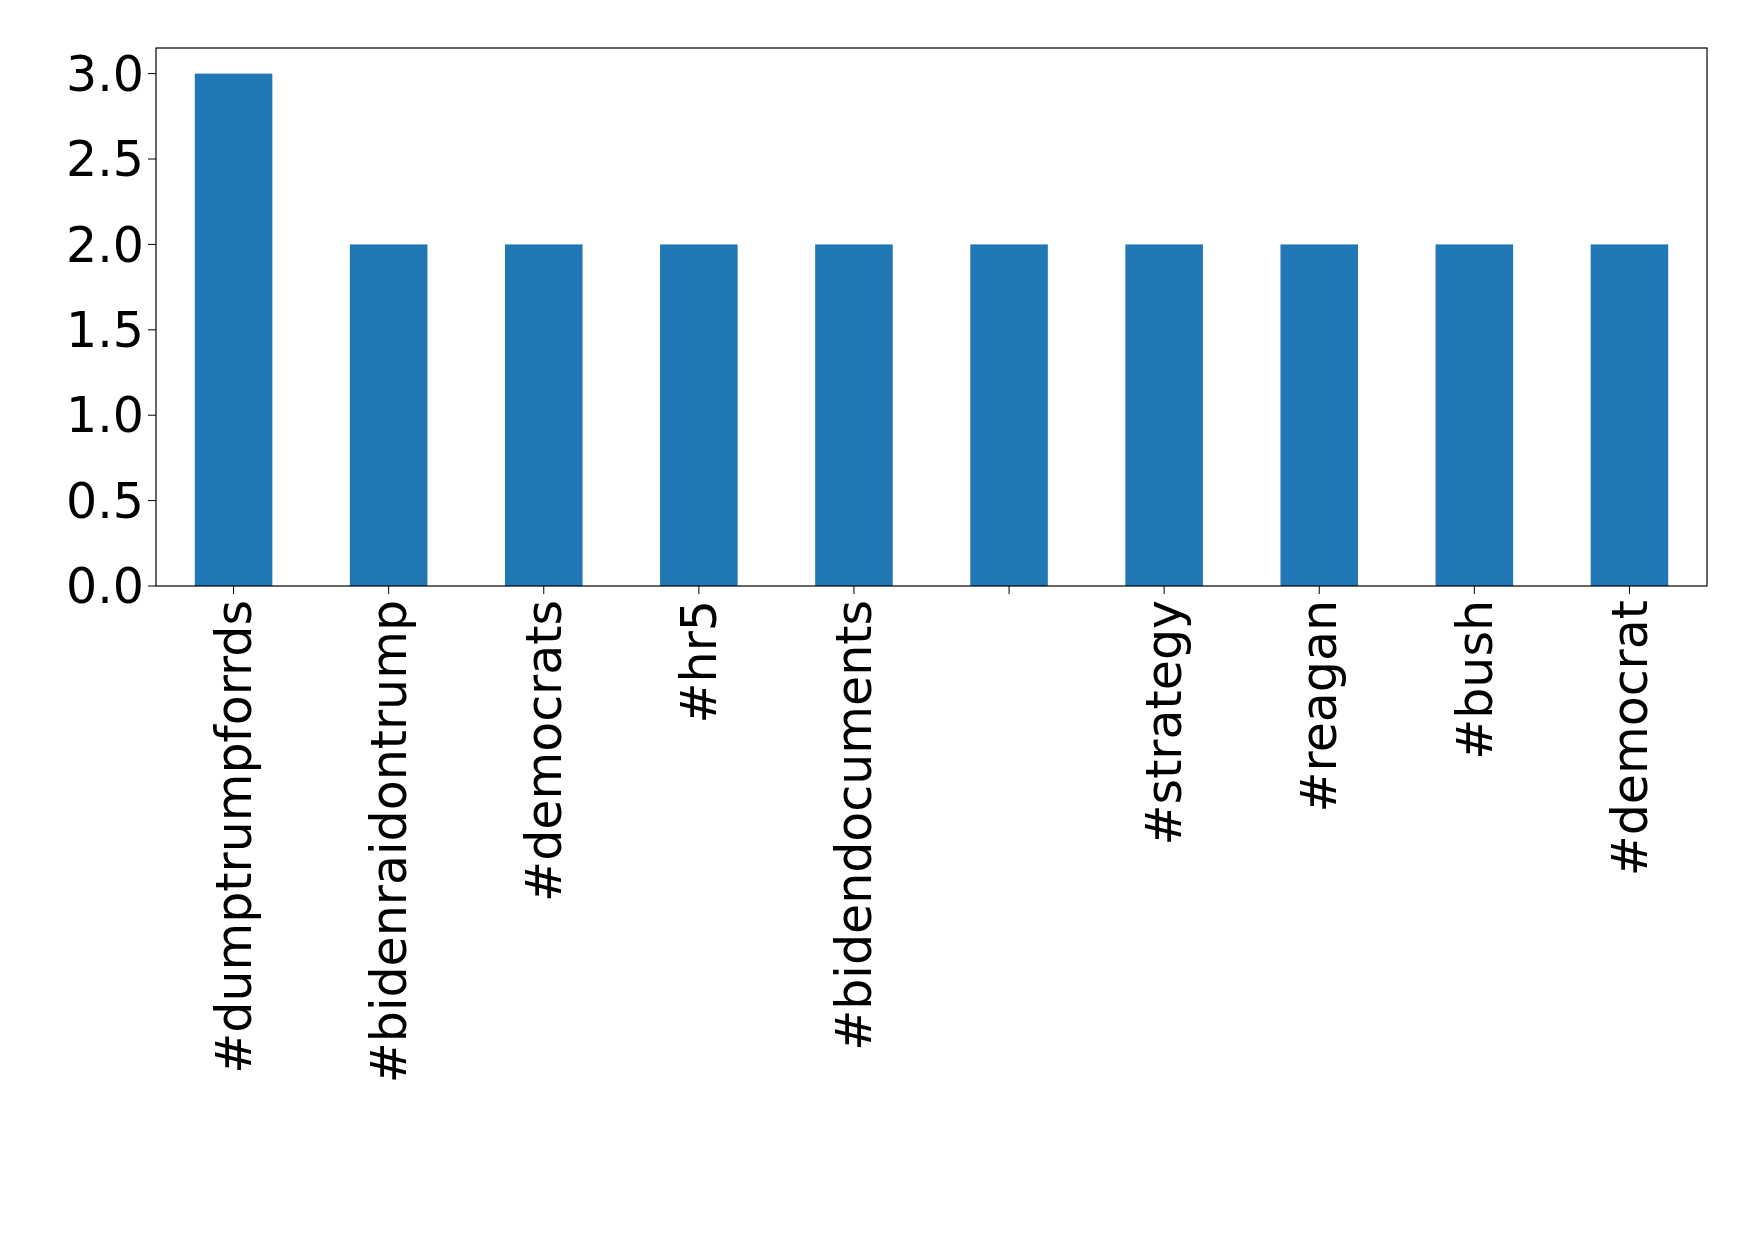 This screenshot has width=1739, height=1244. What do you see at coordinates (389, 842) in the screenshot?
I see `x-tick-label: #bidenraidontrump` at bounding box center [389, 842].